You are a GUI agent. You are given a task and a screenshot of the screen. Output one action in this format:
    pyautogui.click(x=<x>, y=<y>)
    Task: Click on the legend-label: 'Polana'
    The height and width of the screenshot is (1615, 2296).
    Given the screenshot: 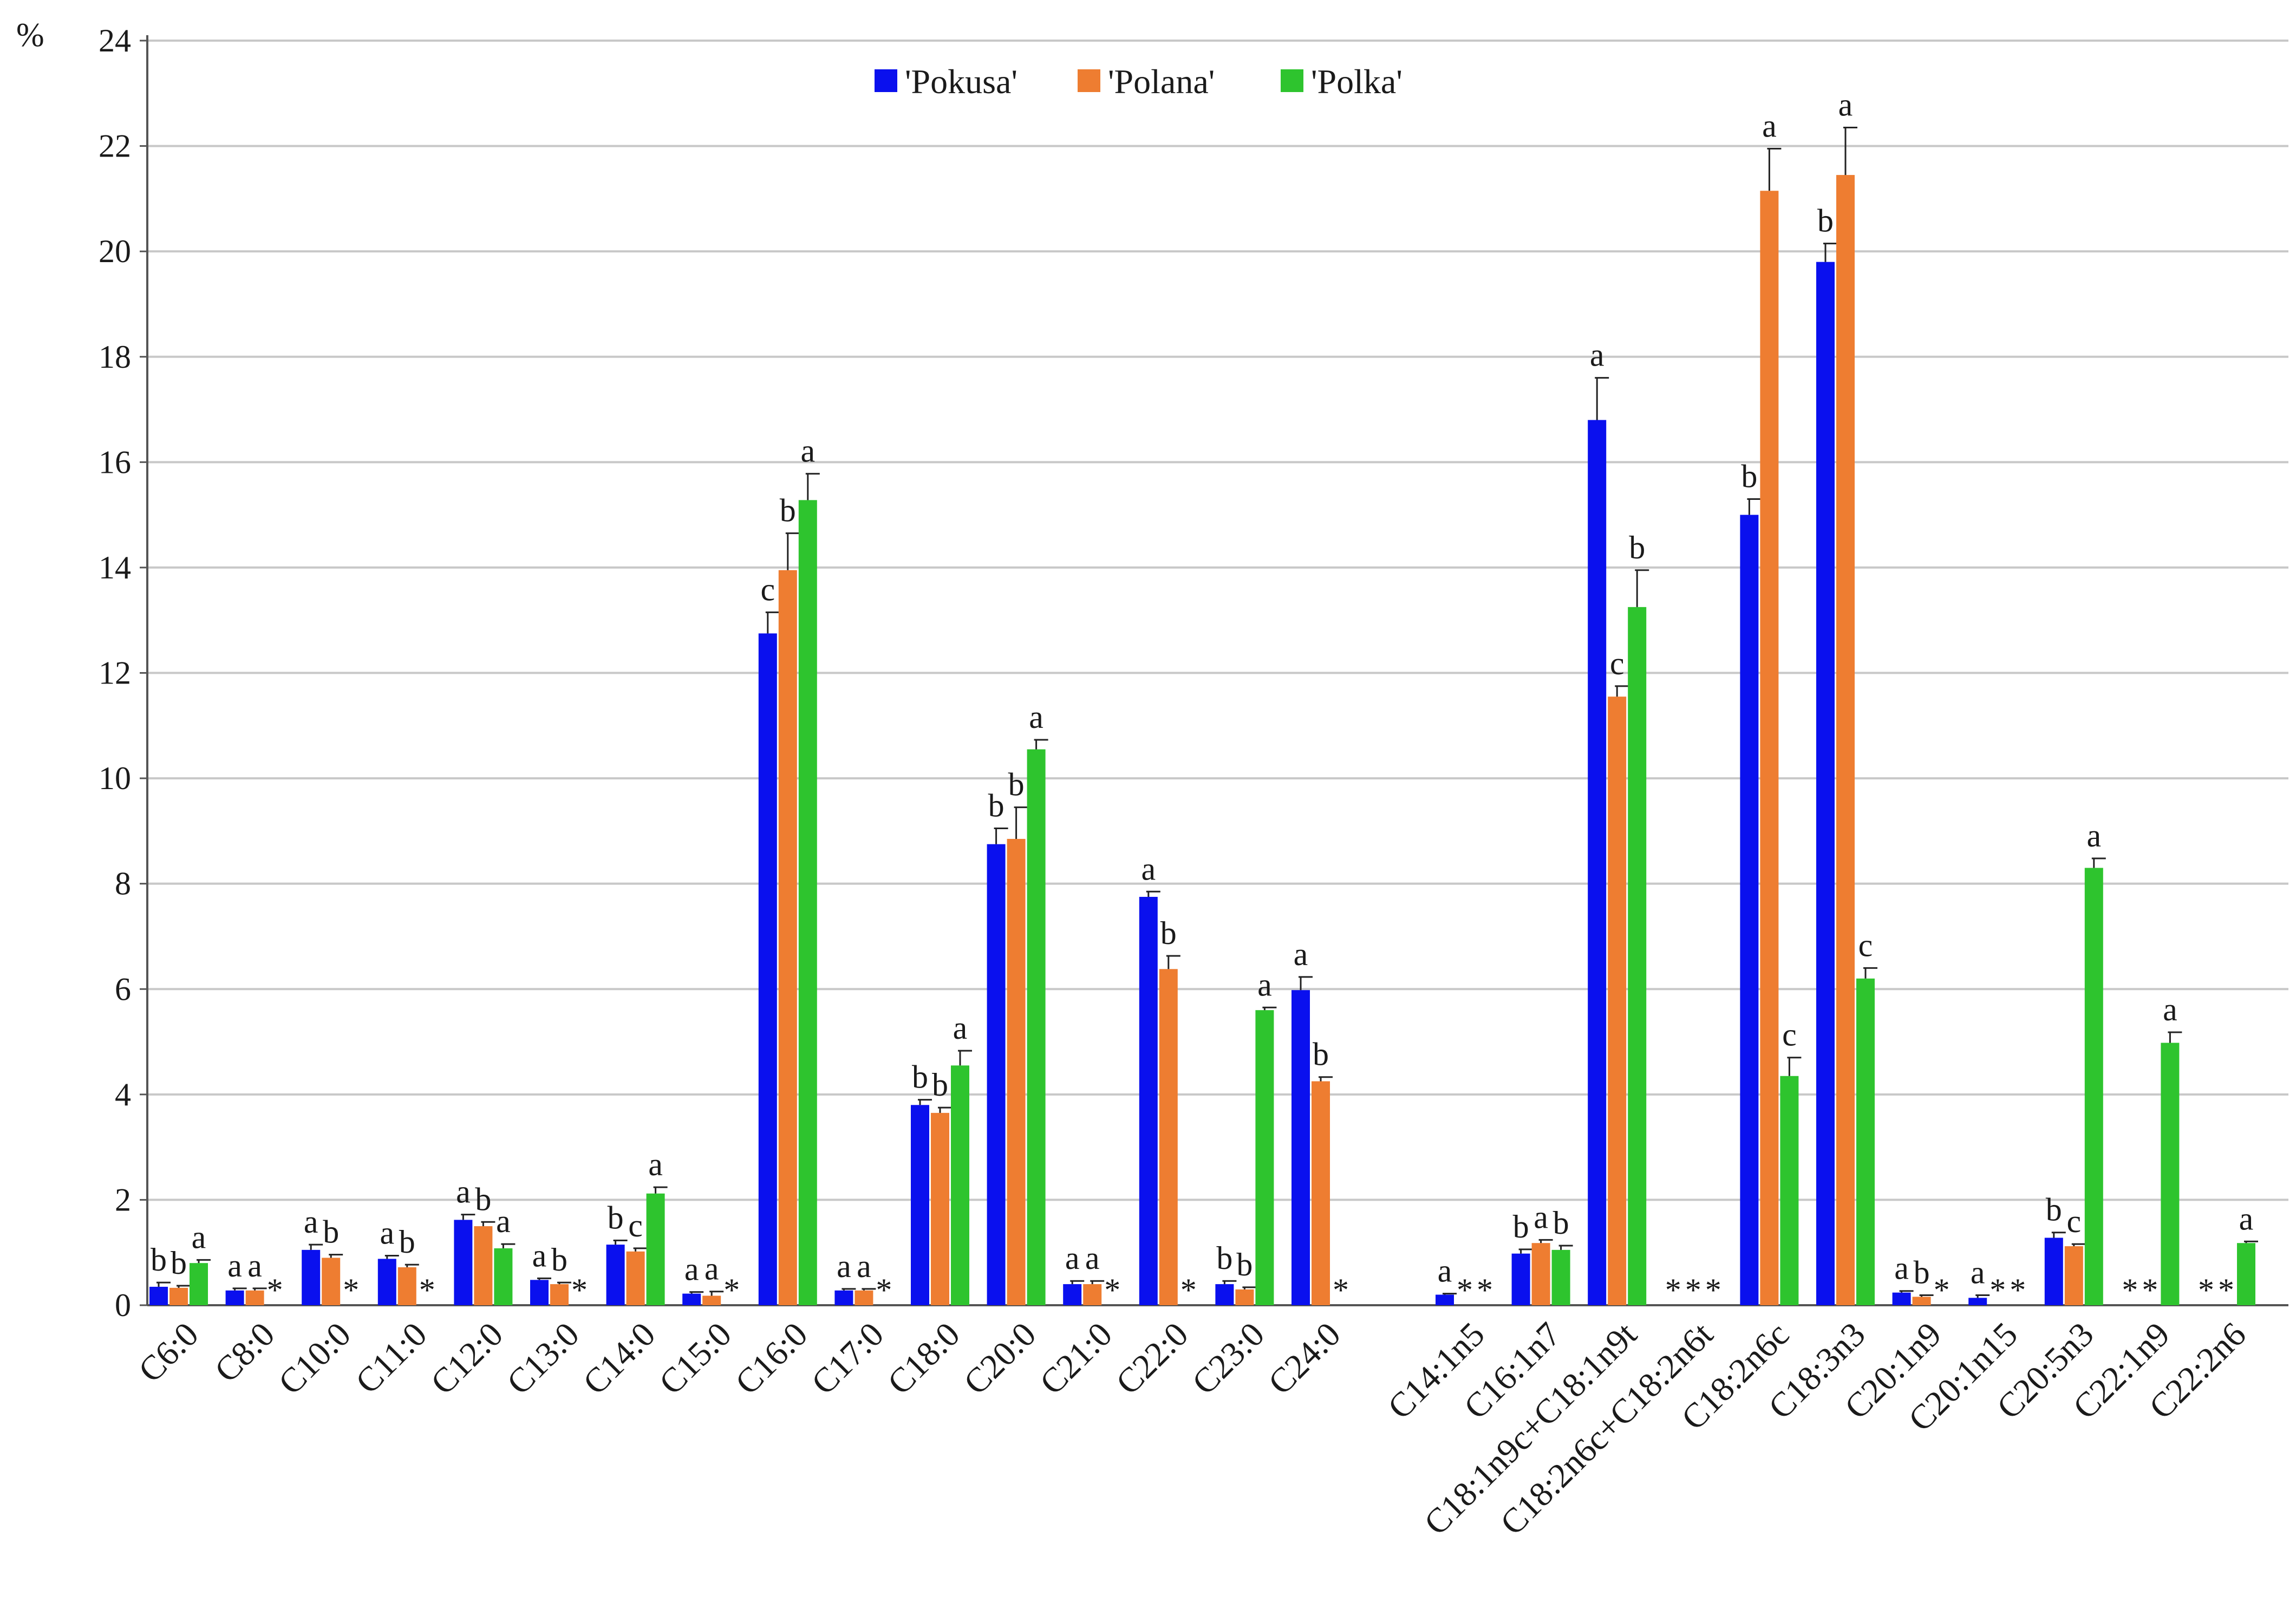 What is the action you would take?
    pyautogui.click(x=1161, y=81)
    